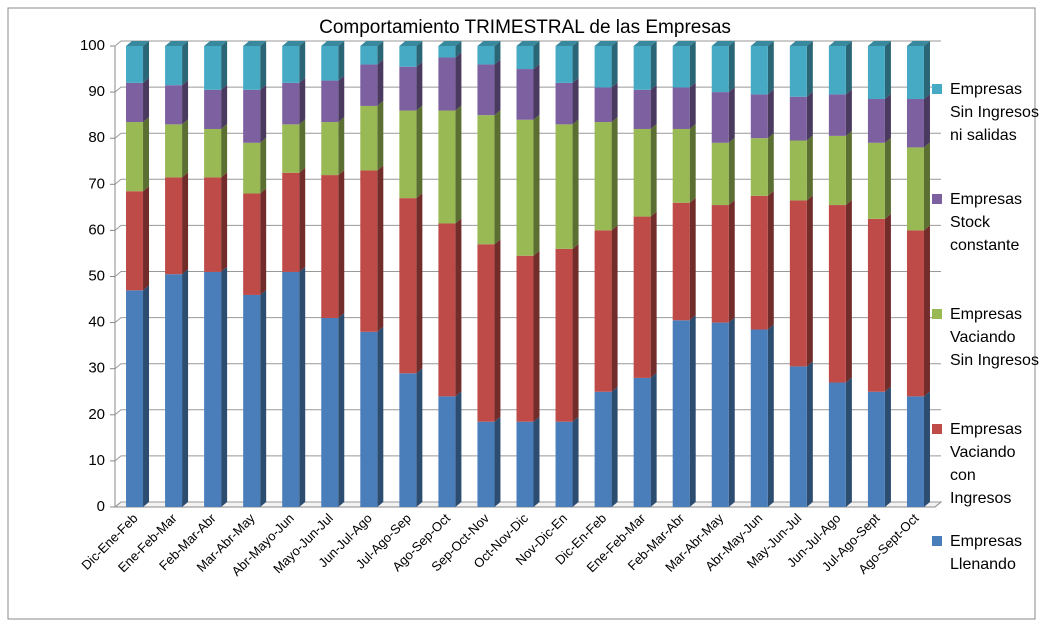  I want to click on y-tick-label: 30, so click(96, 368).